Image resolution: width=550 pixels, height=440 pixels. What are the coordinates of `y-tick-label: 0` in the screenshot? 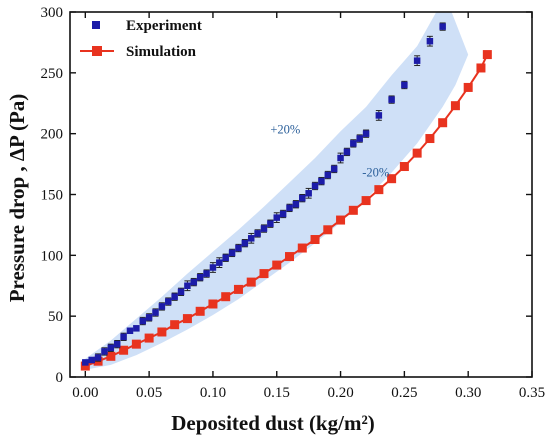 It's located at (60, 378).